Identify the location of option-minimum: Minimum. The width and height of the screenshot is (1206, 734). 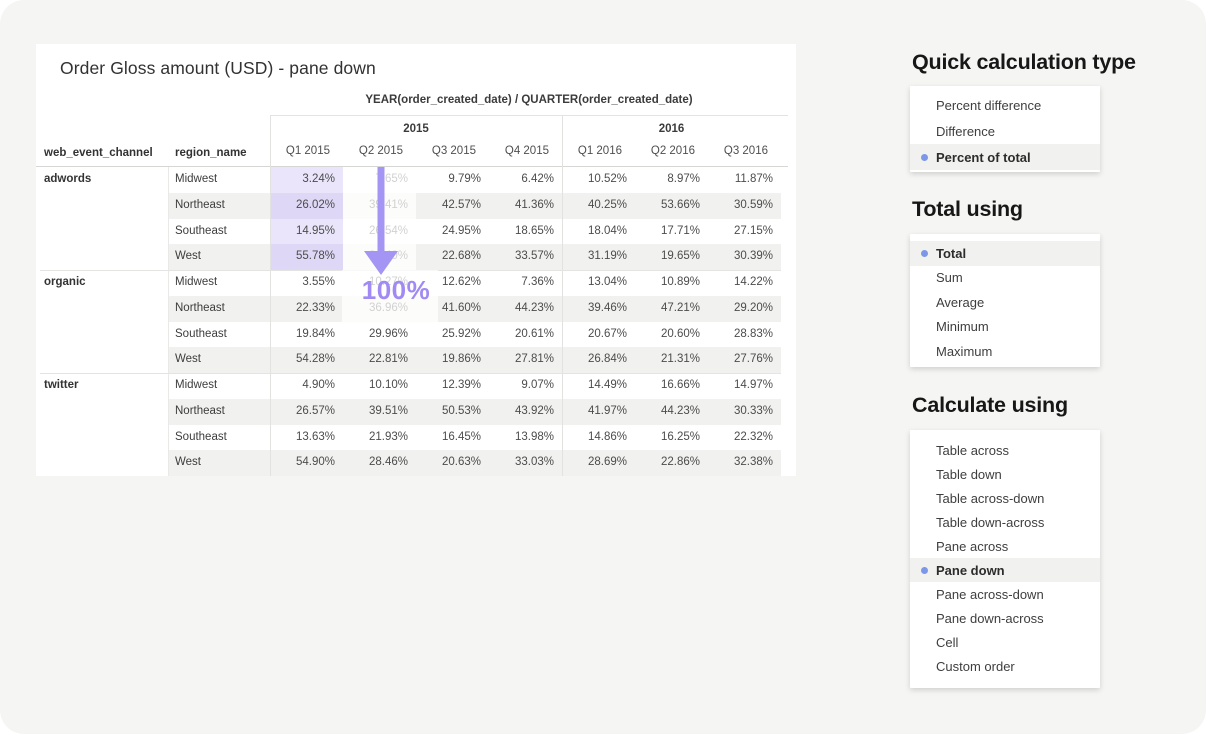
(1005, 327).